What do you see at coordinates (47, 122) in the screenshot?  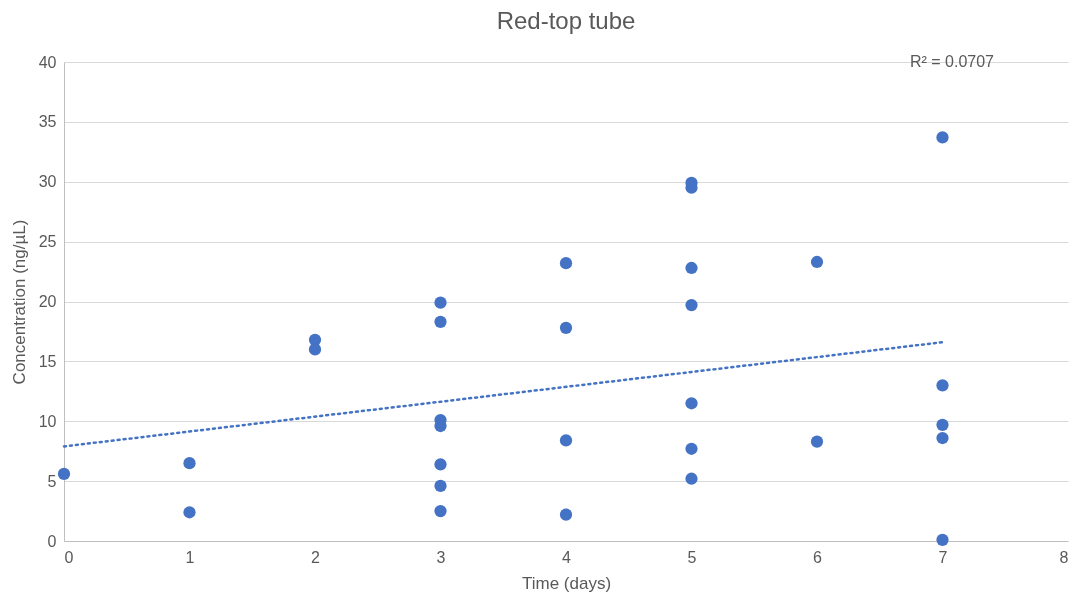 I see `y-tick-label: 35` at bounding box center [47, 122].